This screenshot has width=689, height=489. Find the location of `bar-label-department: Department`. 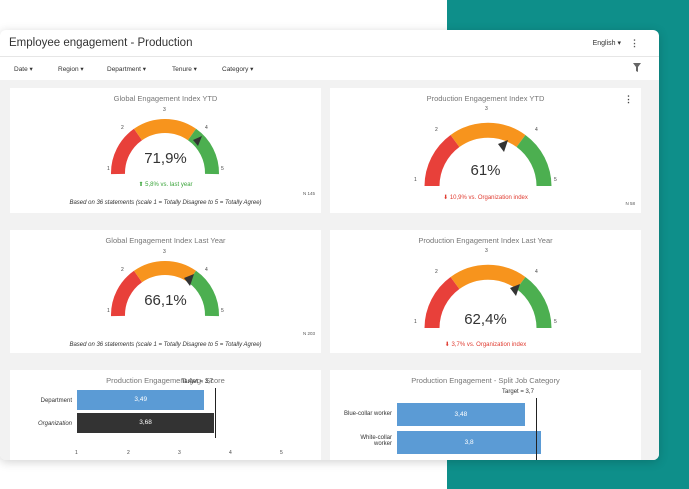

bar-label-department: Department is located at coordinates (56, 401).